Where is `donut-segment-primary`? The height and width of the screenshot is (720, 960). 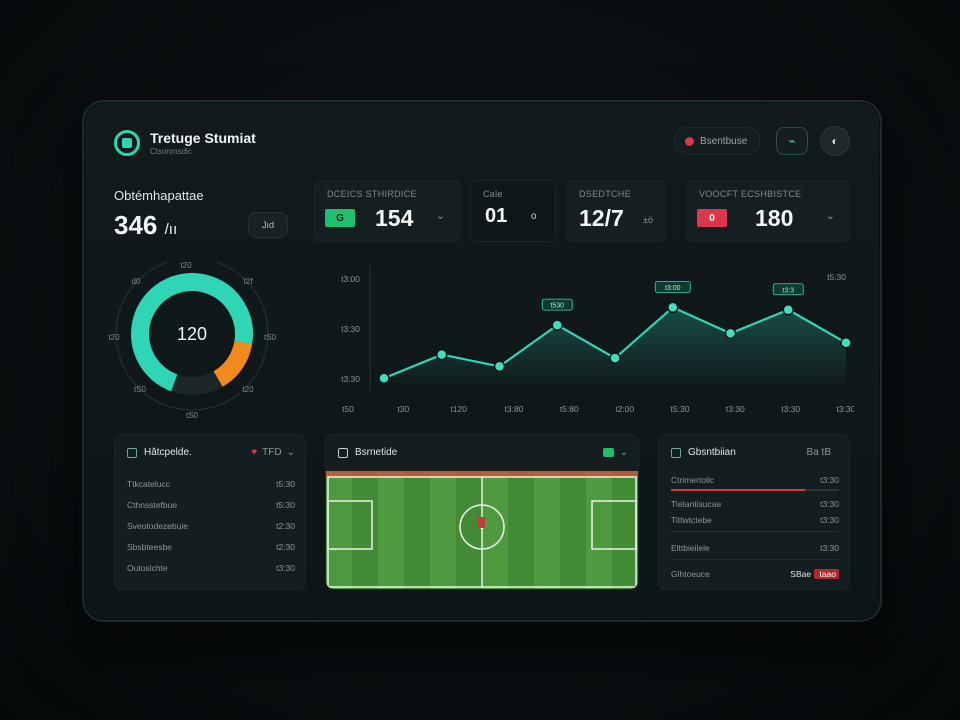 donut-segment-primary is located at coordinates (192, 334).